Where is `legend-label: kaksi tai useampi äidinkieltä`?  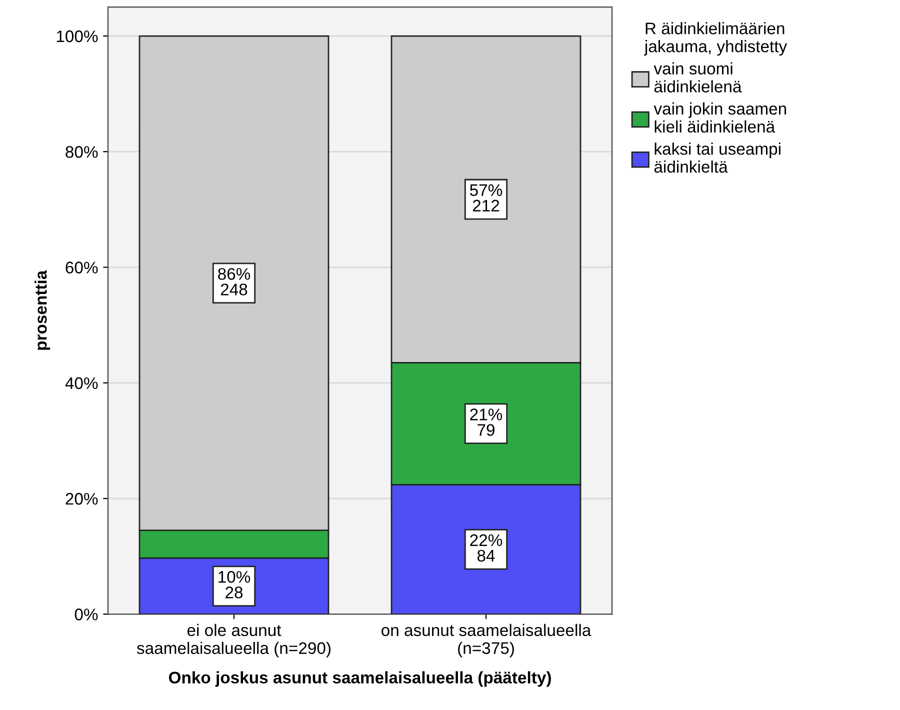 legend-label: kaksi tai useampi äidinkieltä is located at coordinates (717, 157).